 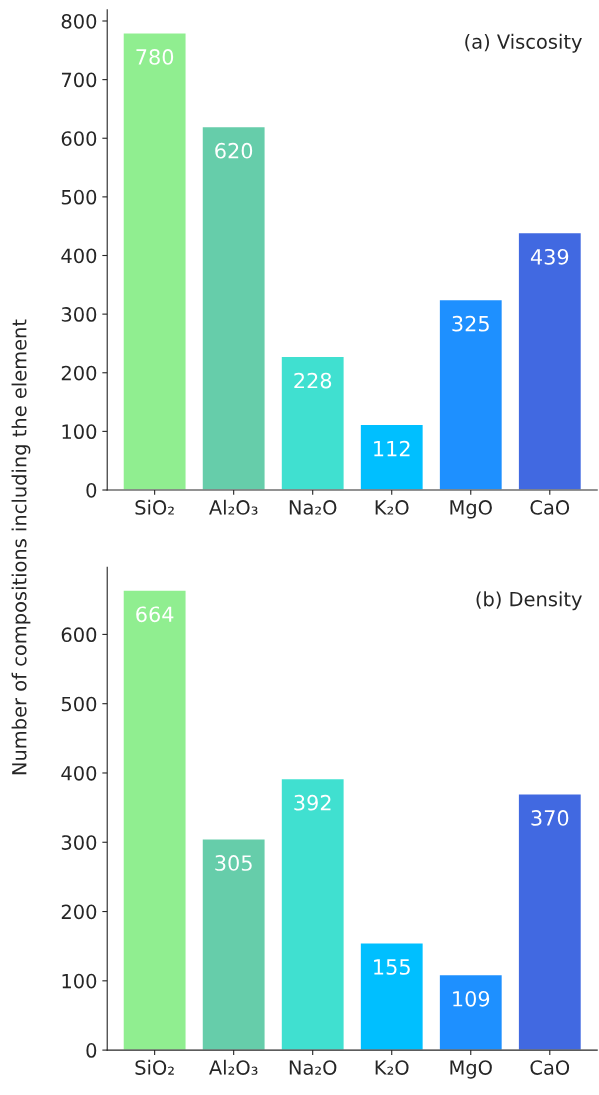 What do you see at coordinates (392, 967) in the screenshot?
I see `data-label: 155` at bounding box center [392, 967].